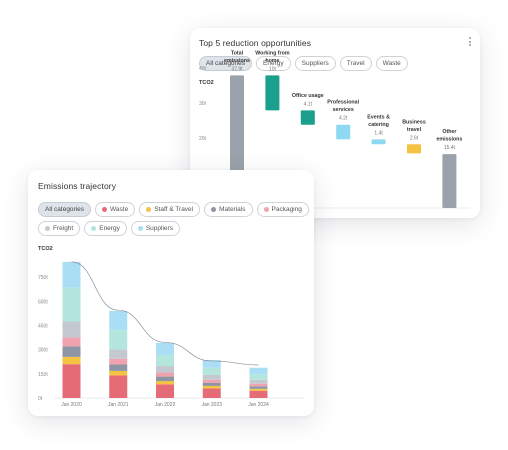 Image resolution: width=508 pixels, height=450 pixels. I want to click on trajectory-filter-all-categories: All categories, so click(65, 209).